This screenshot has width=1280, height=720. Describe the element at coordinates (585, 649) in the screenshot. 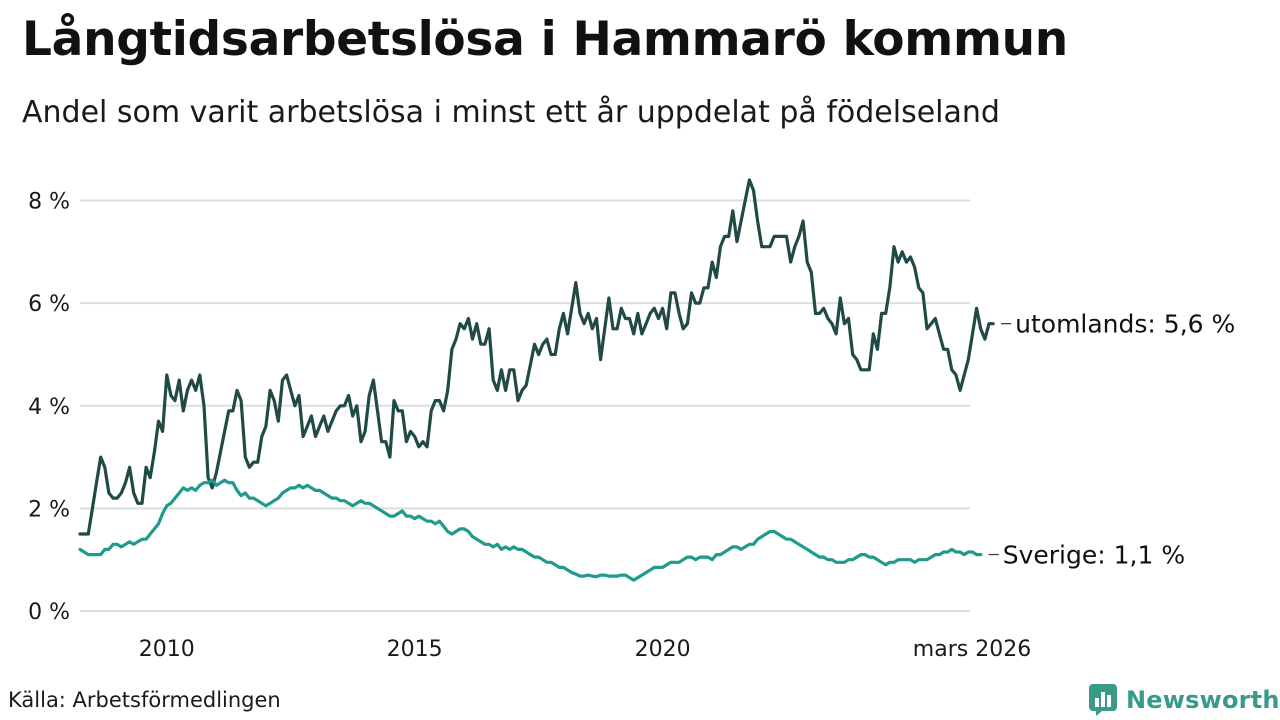

I see `x-axis-ticks: 2010 2015 2020 mars 2026` at that location.